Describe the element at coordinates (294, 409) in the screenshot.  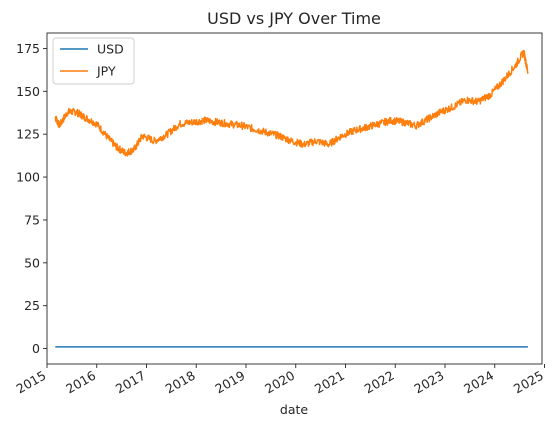
I see `x-axis-label: date` at that location.